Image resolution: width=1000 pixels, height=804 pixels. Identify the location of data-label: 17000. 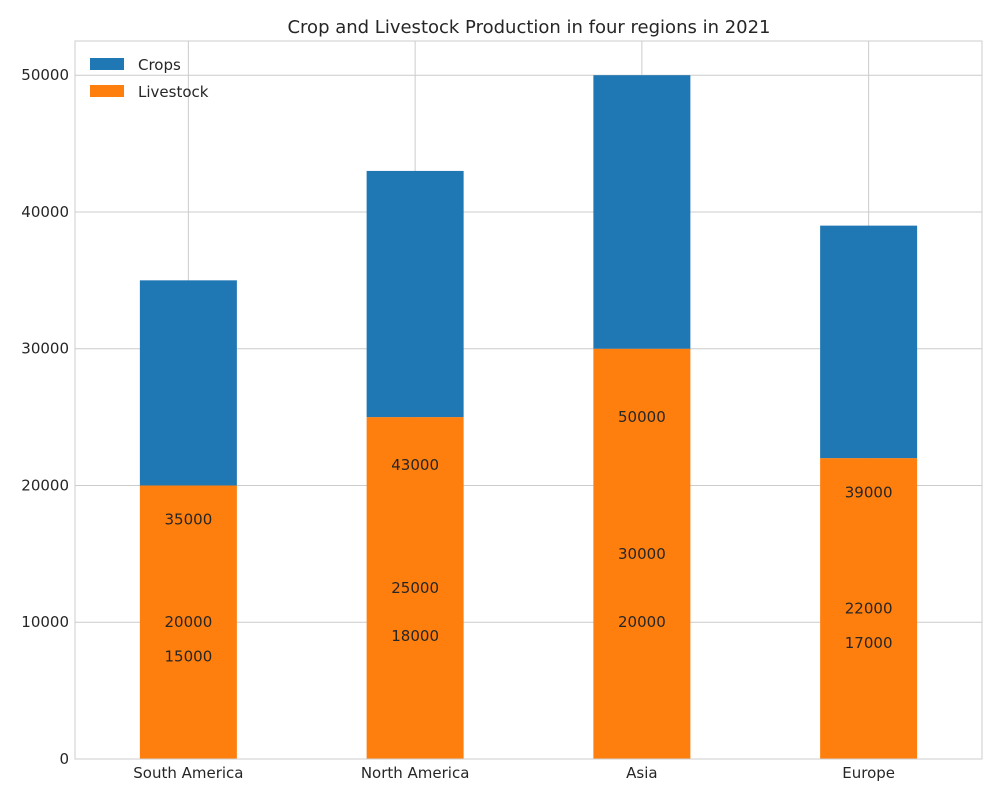
(869, 643).